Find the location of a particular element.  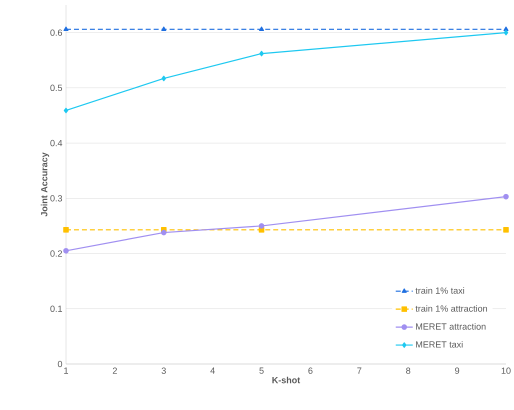

x-axis-title: K-shot is located at coordinates (286, 380).